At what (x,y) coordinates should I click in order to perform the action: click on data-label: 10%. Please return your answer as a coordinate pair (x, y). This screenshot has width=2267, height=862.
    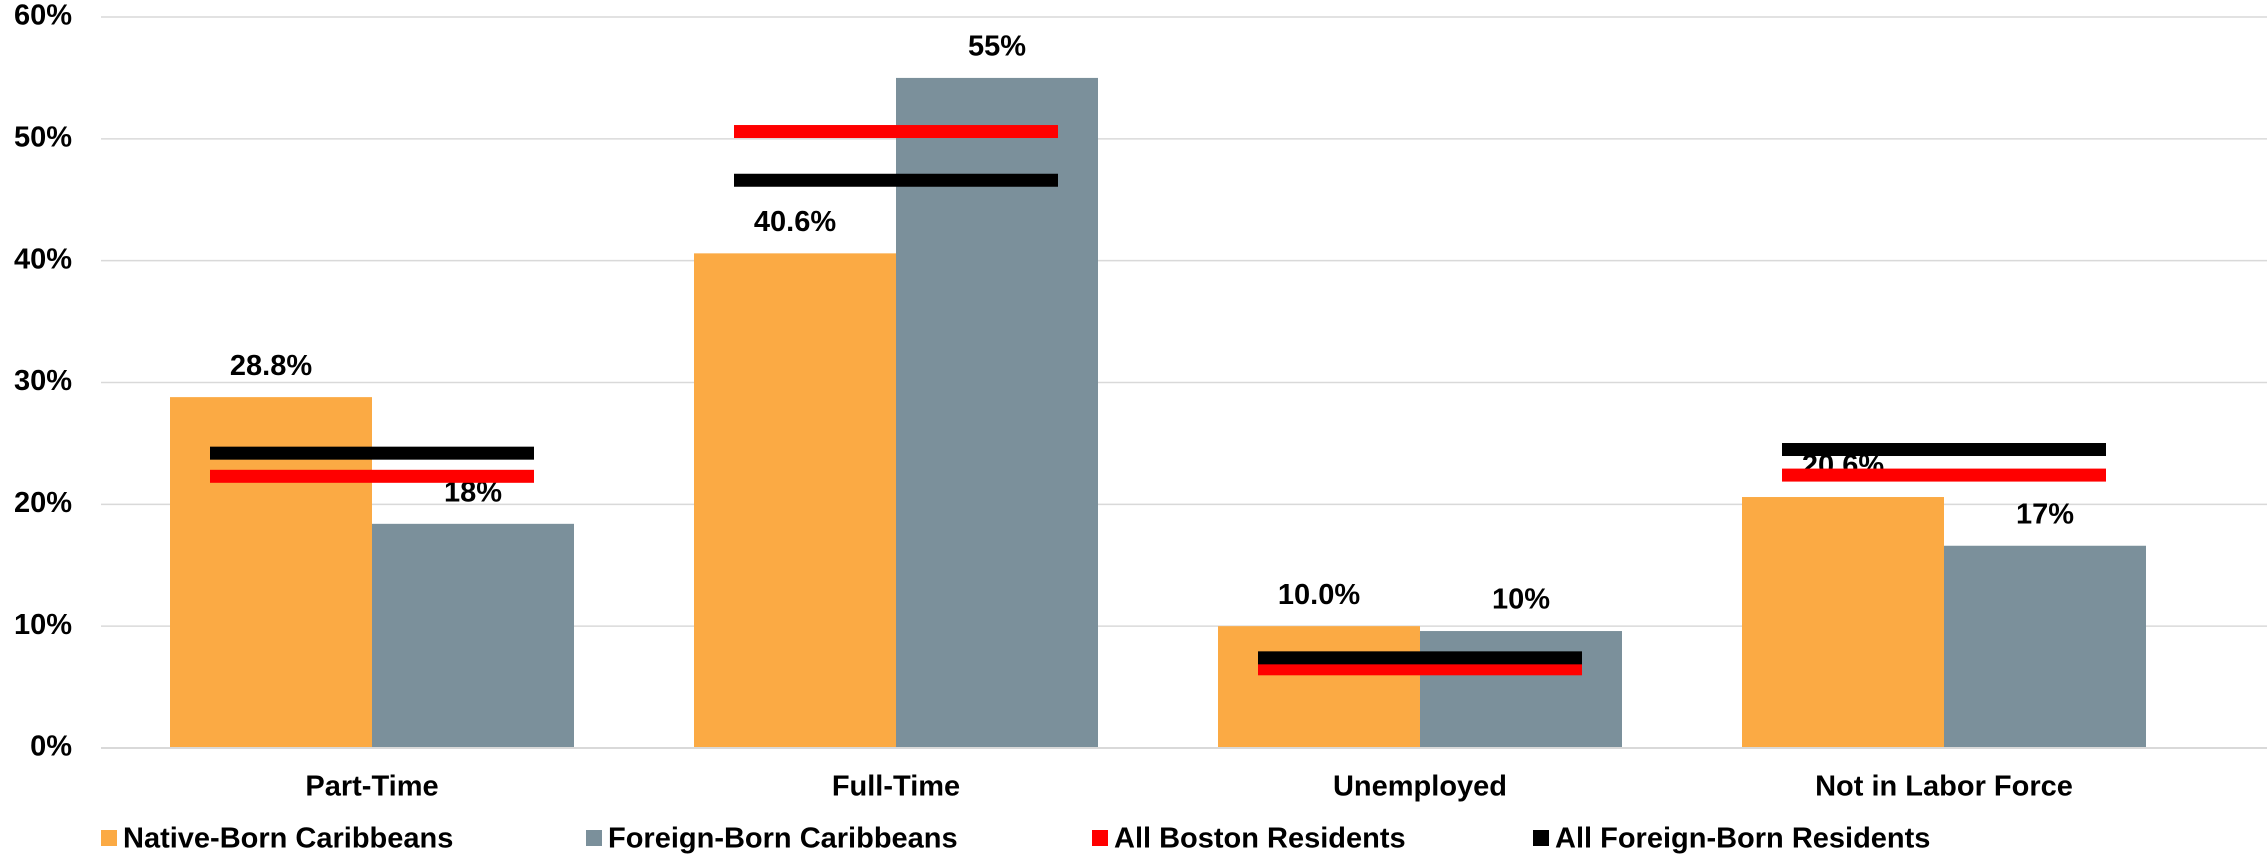
    Looking at the image, I should click on (1521, 600).